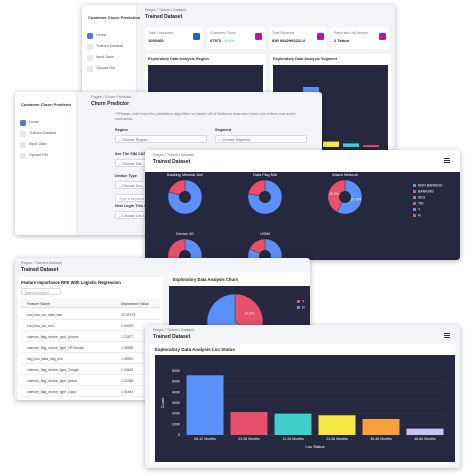  What do you see at coordinates (111, 97) in the screenshot?
I see `breadcrumb: Pages / Churn Predictor` at bounding box center [111, 97].